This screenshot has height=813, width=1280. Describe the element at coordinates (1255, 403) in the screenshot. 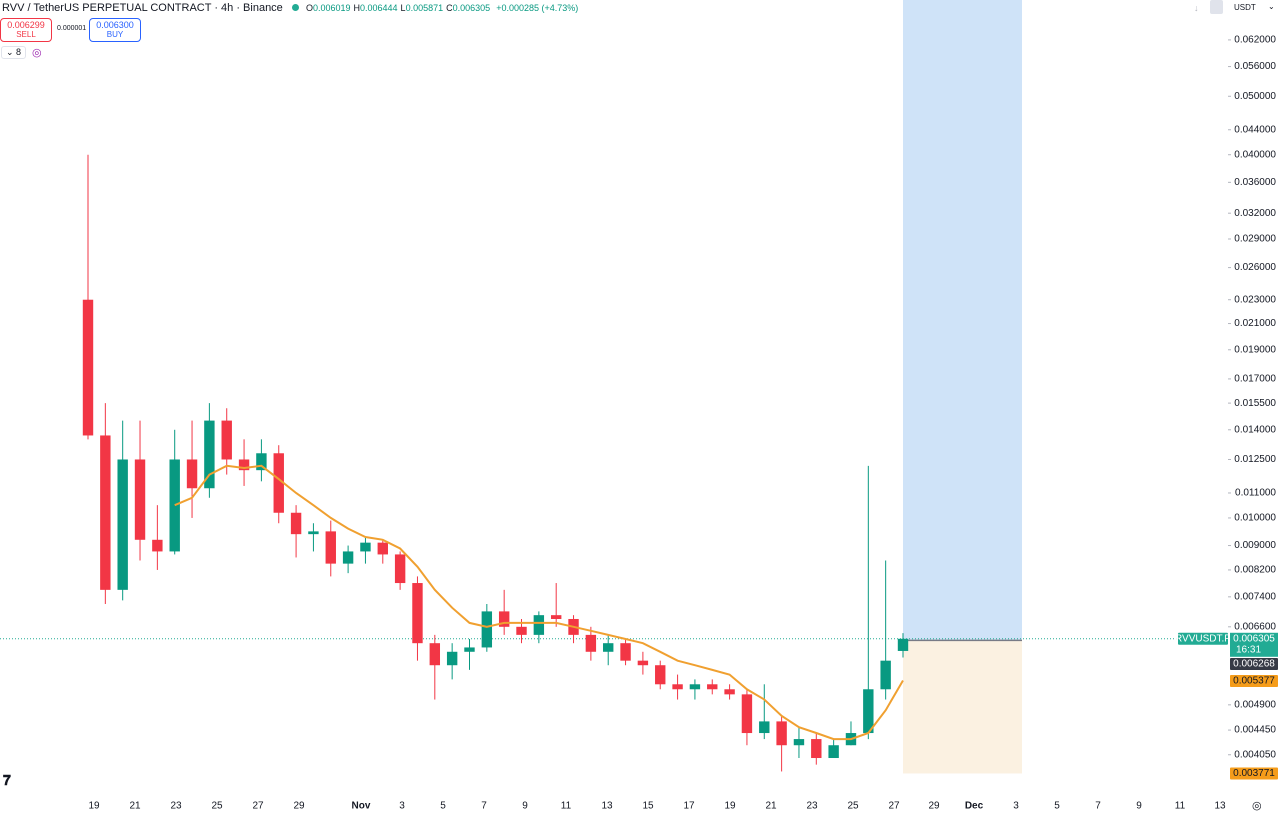

I see `y-tick-label: 0.015500` at that location.